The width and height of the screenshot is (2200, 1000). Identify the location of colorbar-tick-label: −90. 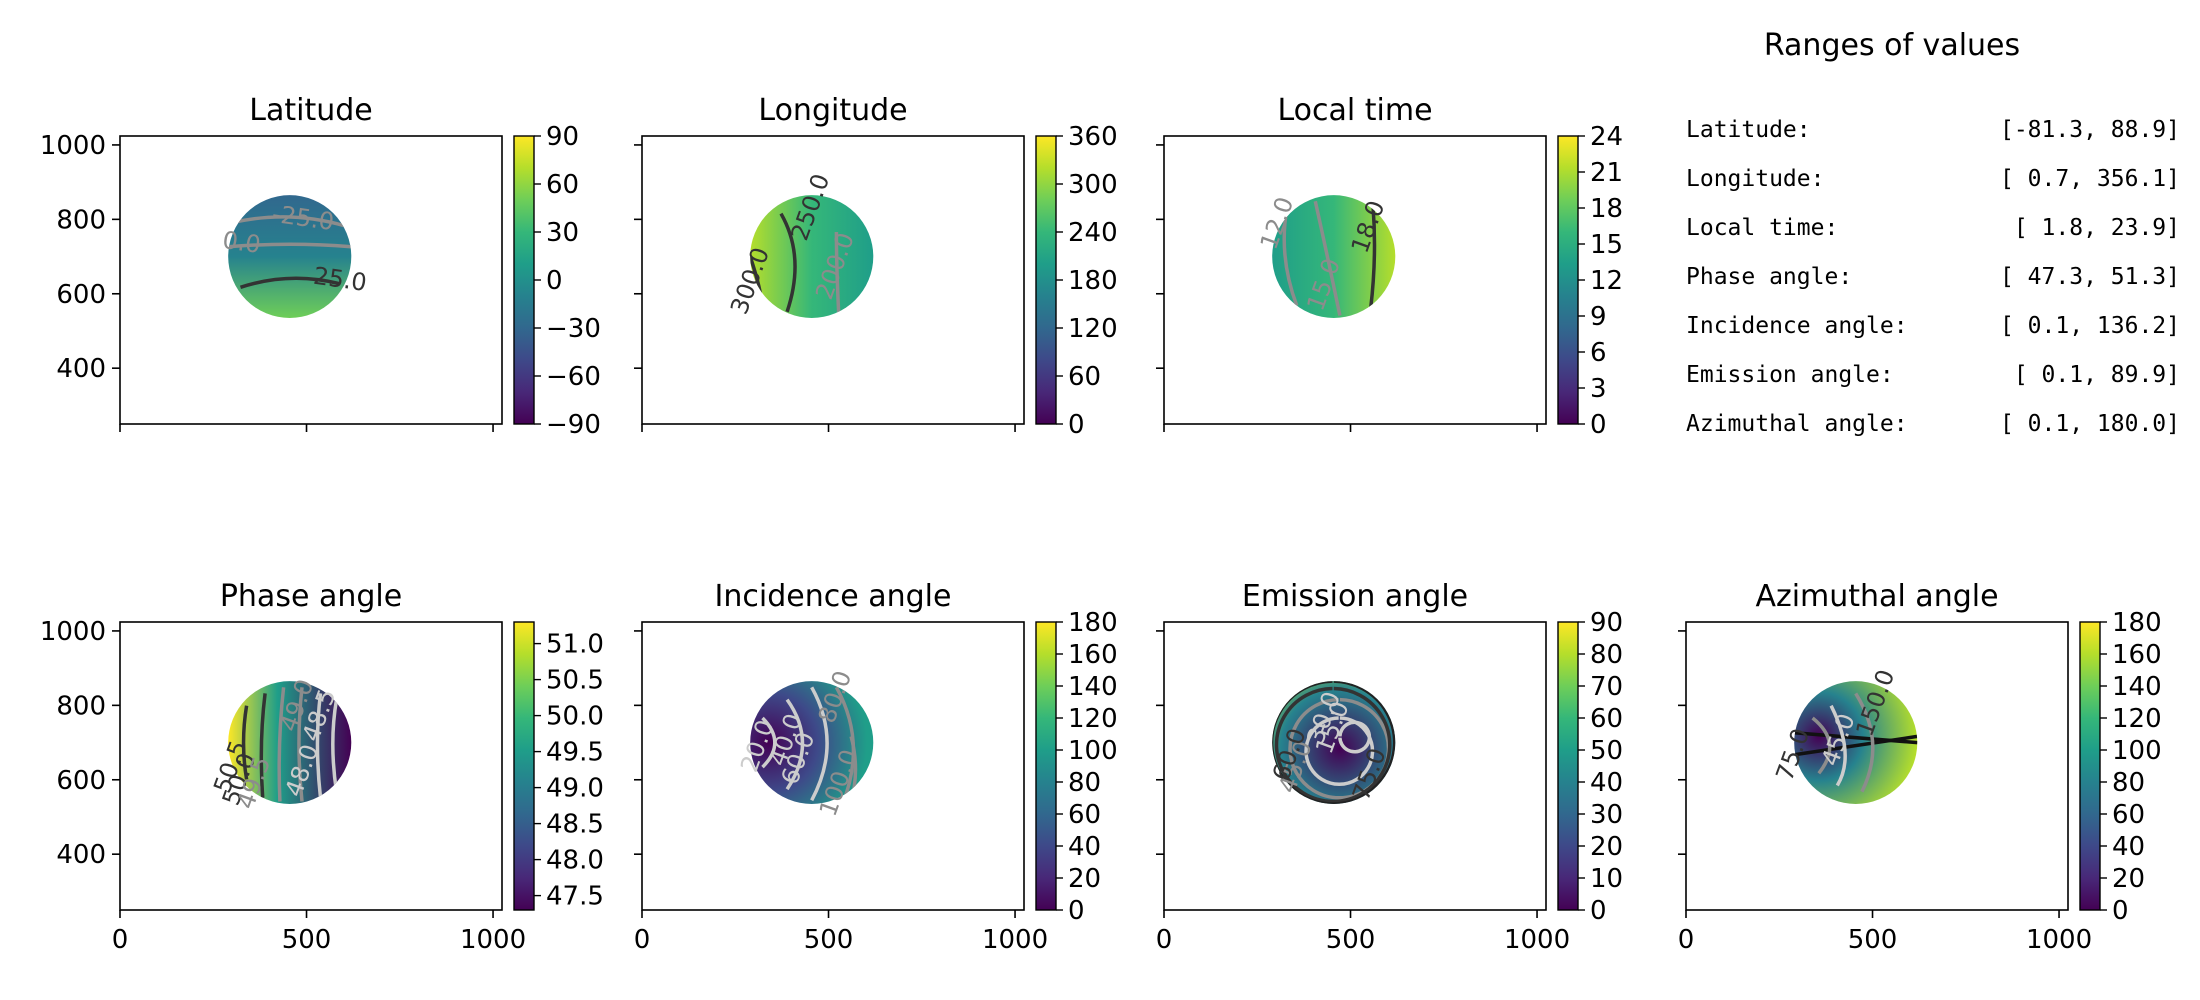
(573, 425).